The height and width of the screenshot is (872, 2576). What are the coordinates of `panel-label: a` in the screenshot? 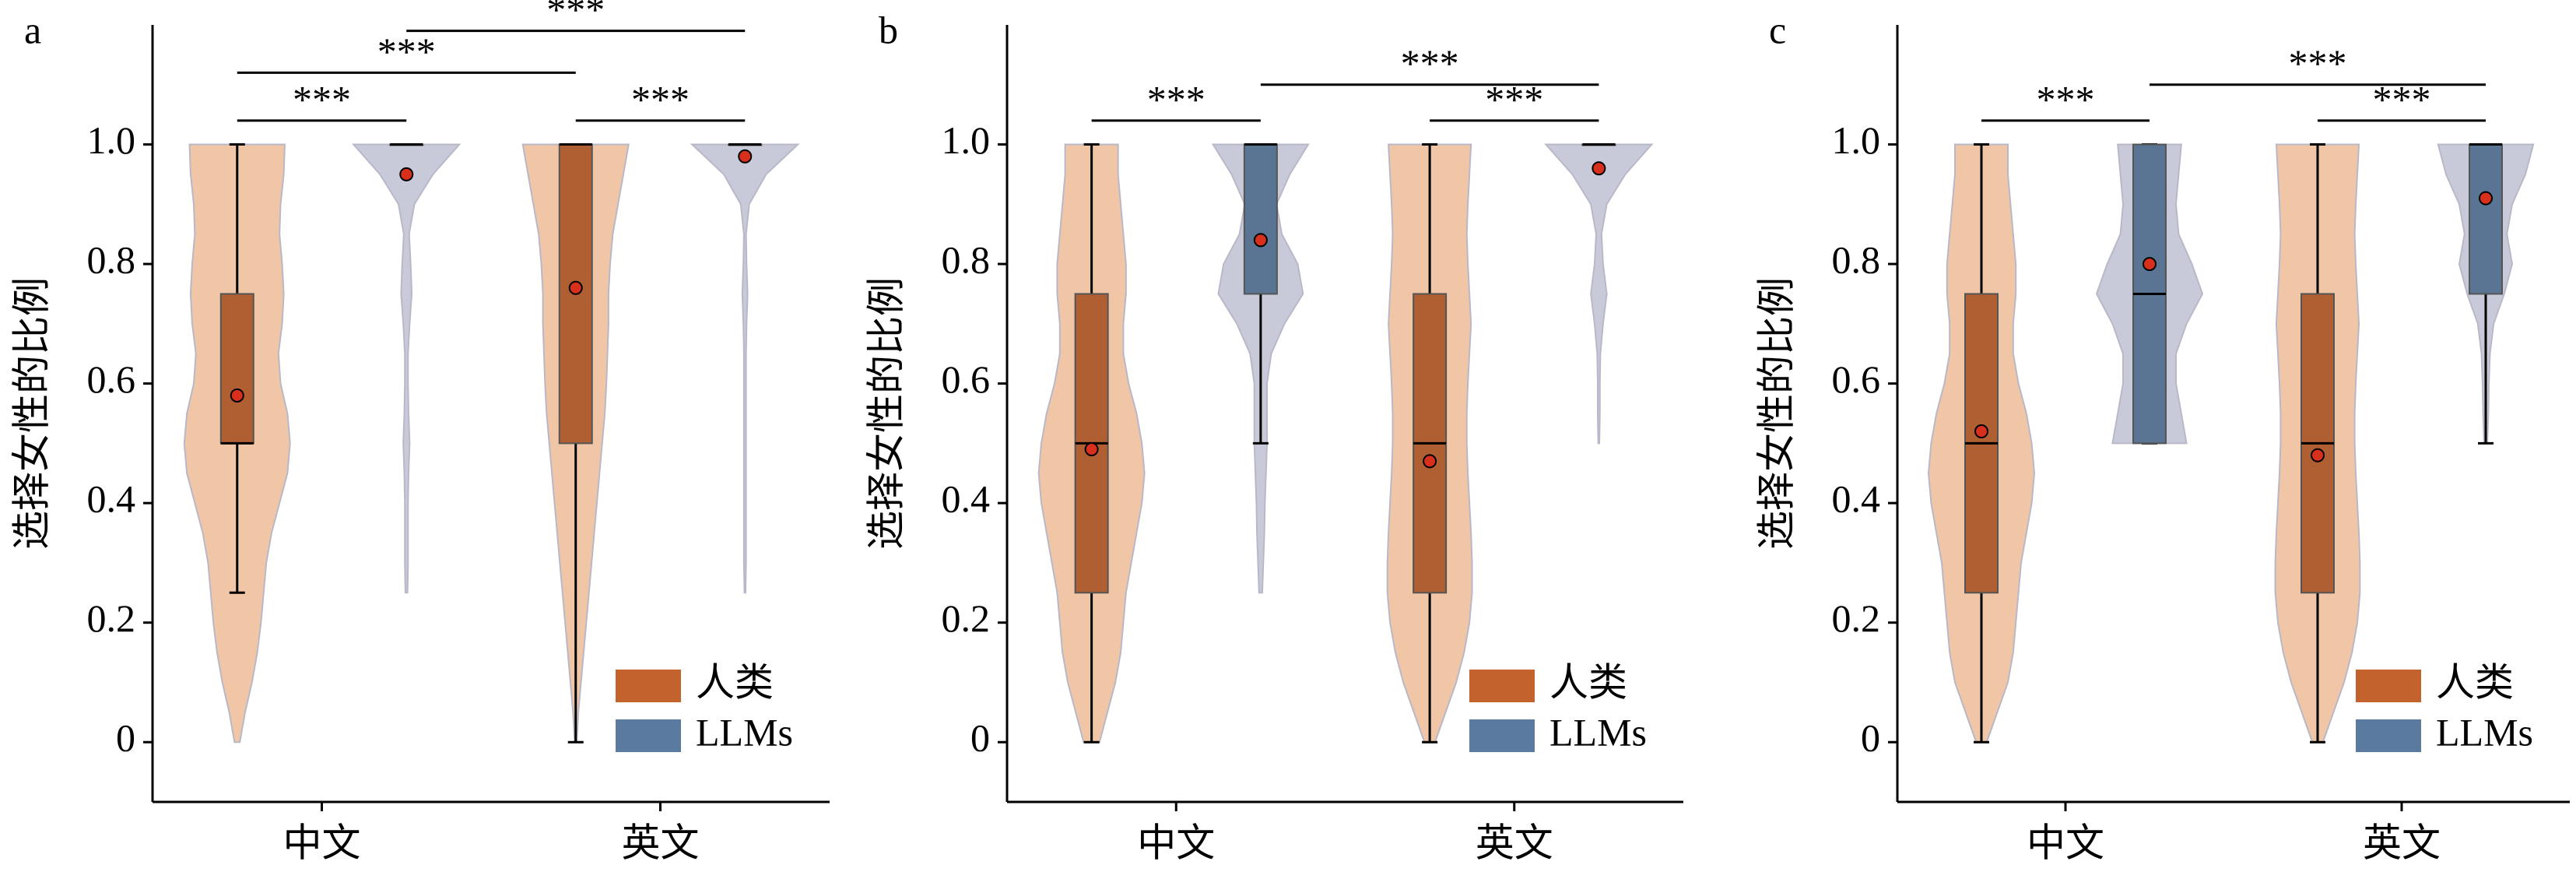 It's located at (32, 30).